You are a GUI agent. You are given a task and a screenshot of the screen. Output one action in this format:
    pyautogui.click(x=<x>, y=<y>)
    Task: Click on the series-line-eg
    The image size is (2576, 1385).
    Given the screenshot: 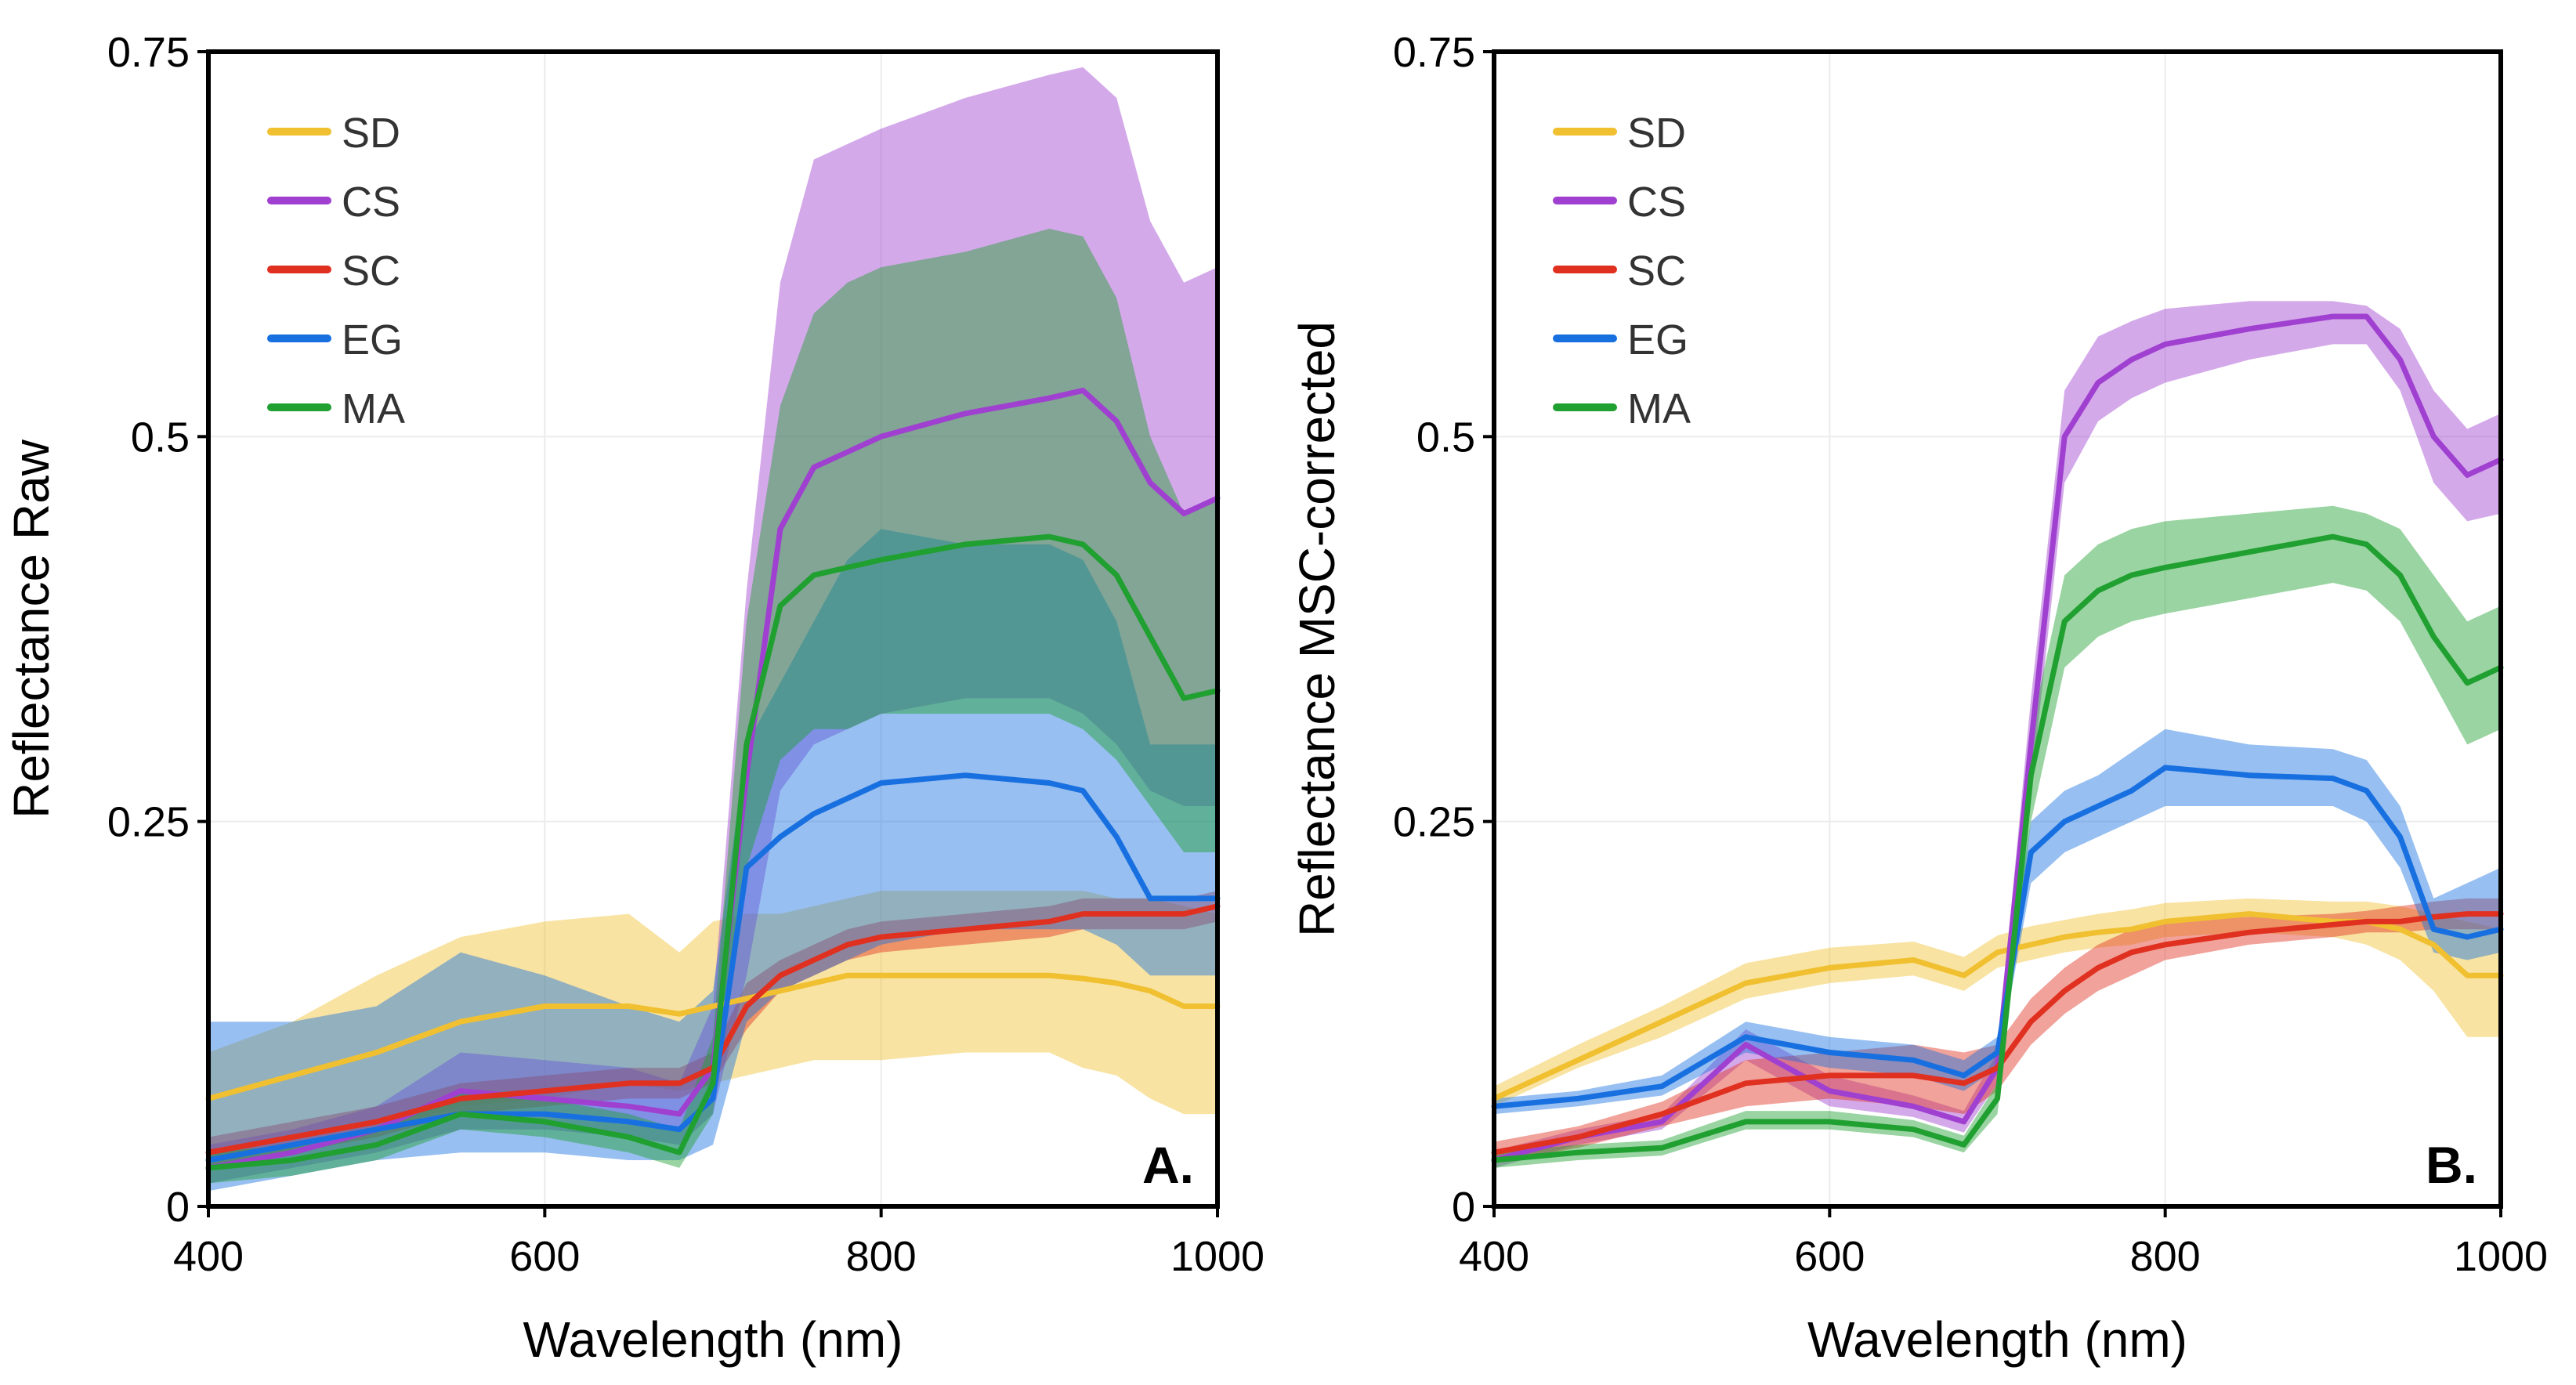 What is the action you would take?
    pyautogui.click(x=1998, y=937)
    